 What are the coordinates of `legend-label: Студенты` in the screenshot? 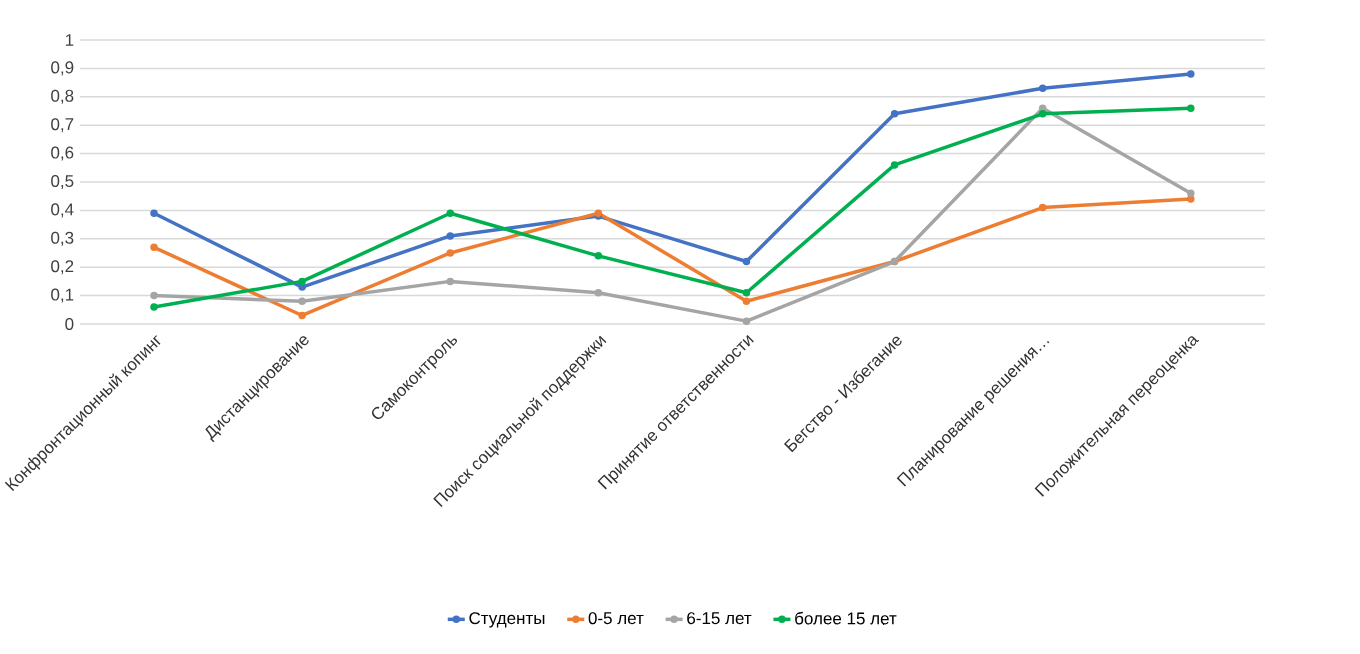 It's located at (507, 620).